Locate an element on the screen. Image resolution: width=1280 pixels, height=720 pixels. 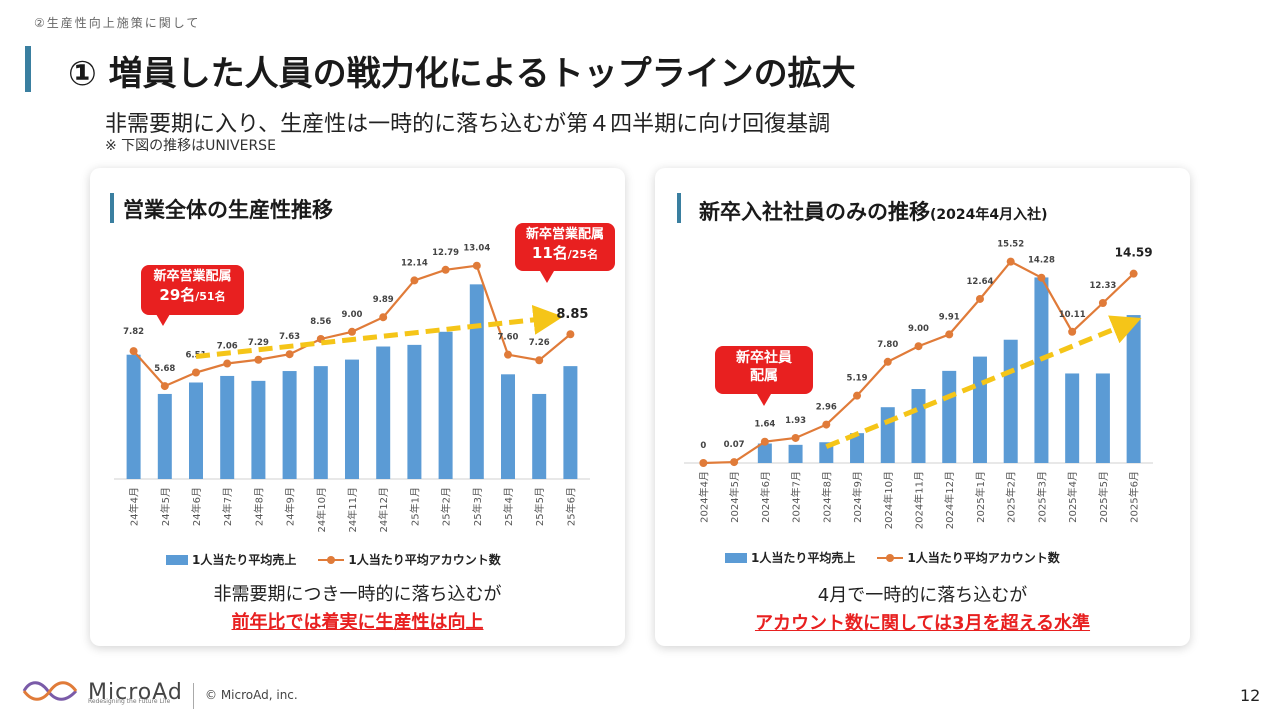
bar-25年4月 is located at coordinates (508, 426).